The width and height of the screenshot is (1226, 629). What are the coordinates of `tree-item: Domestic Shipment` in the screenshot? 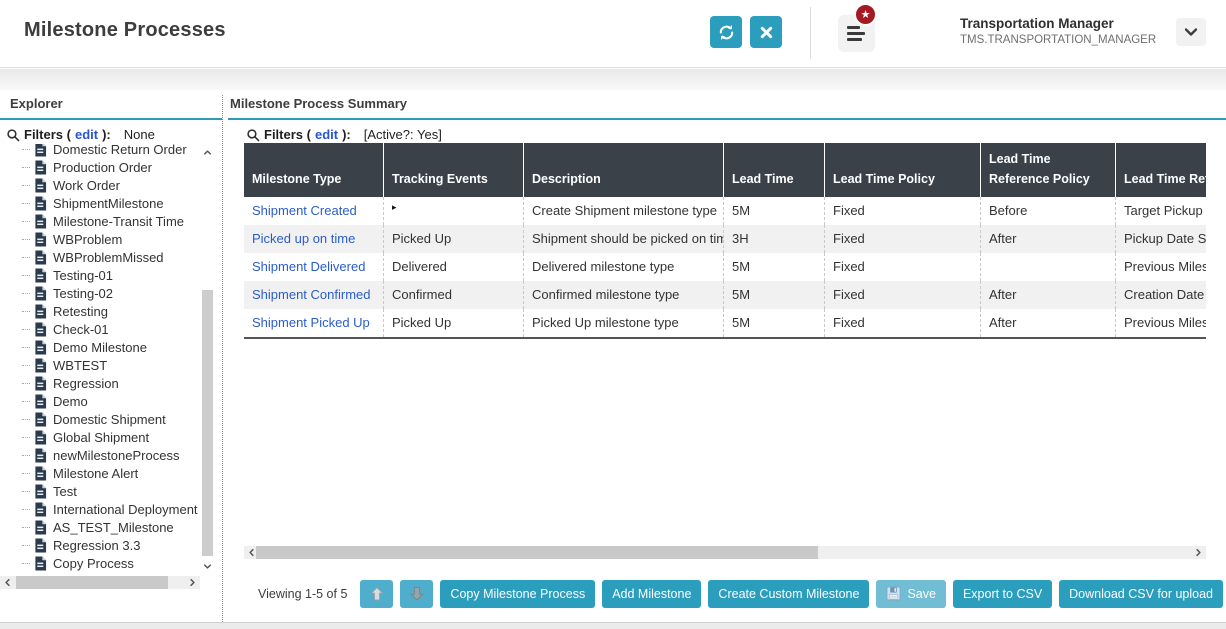 It's located at (100, 419).